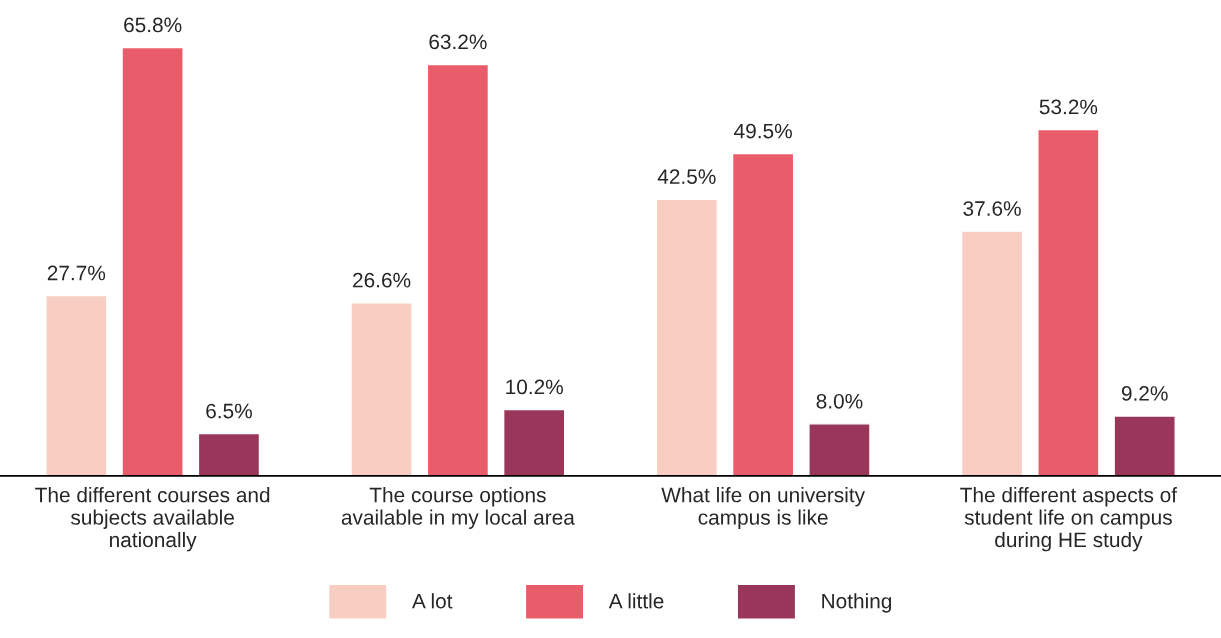 The image size is (1221, 638). I want to click on data-label: 42.5%, so click(686, 176).